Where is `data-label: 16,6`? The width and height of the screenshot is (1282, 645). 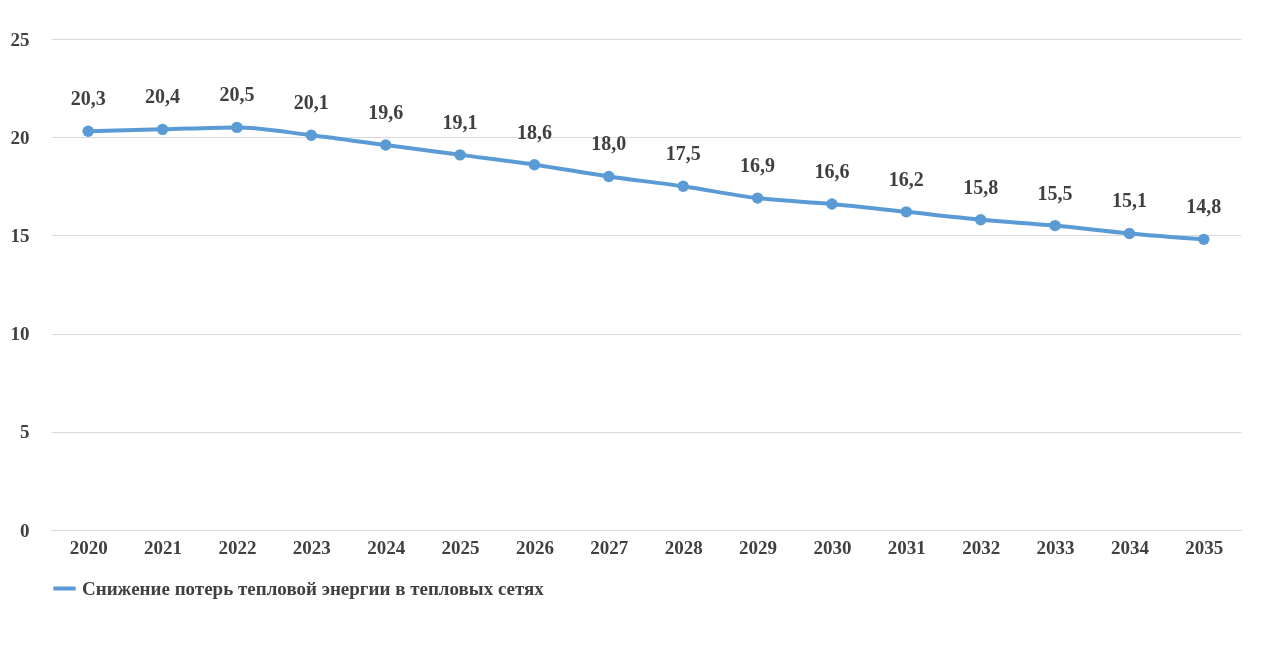
data-label: 16,6 is located at coordinates (832, 170).